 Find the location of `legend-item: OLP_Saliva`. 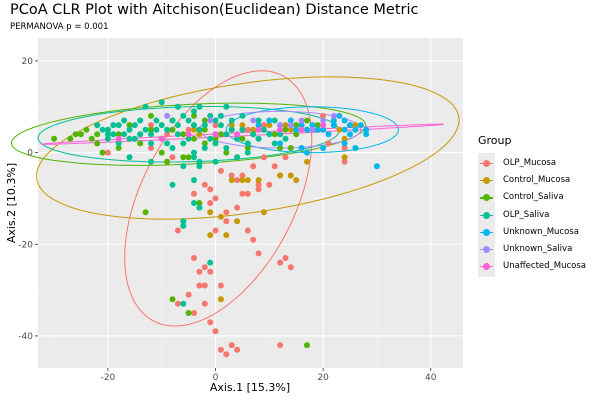

legend-item: OLP_Saliva is located at coordinates (513, 215).